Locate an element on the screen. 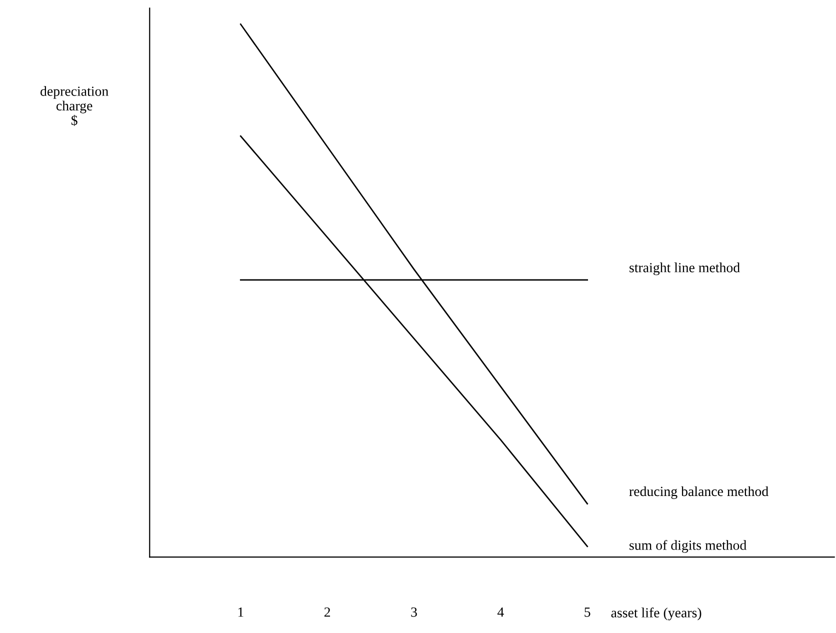 Image resolution: width=836 pixels, height=633 pixels. text: reducing balance method is located at coordinates (698, 492).